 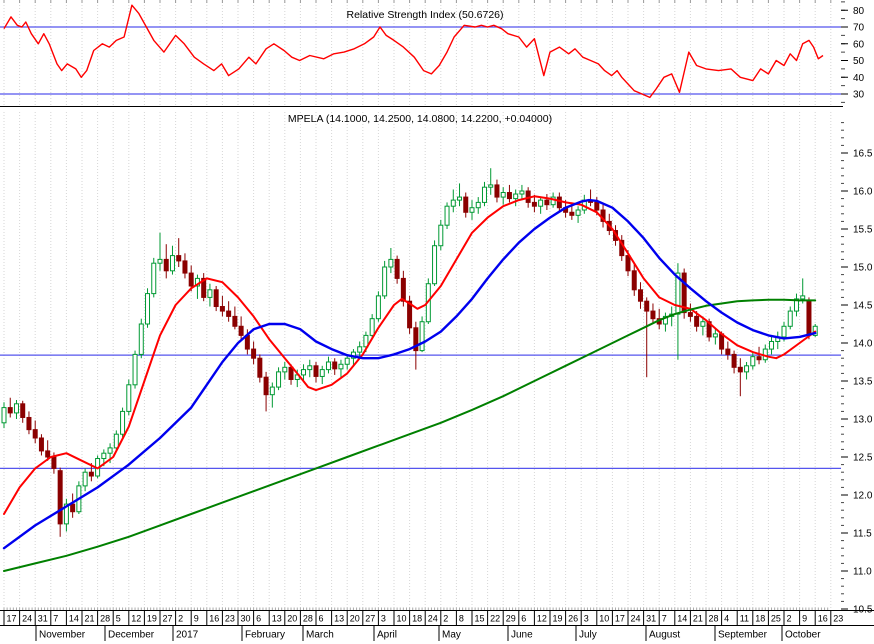 What do you see at coordinates (776, 619) in the screenshot?
I see `week-label: 25` at bounding box center [776, 619].